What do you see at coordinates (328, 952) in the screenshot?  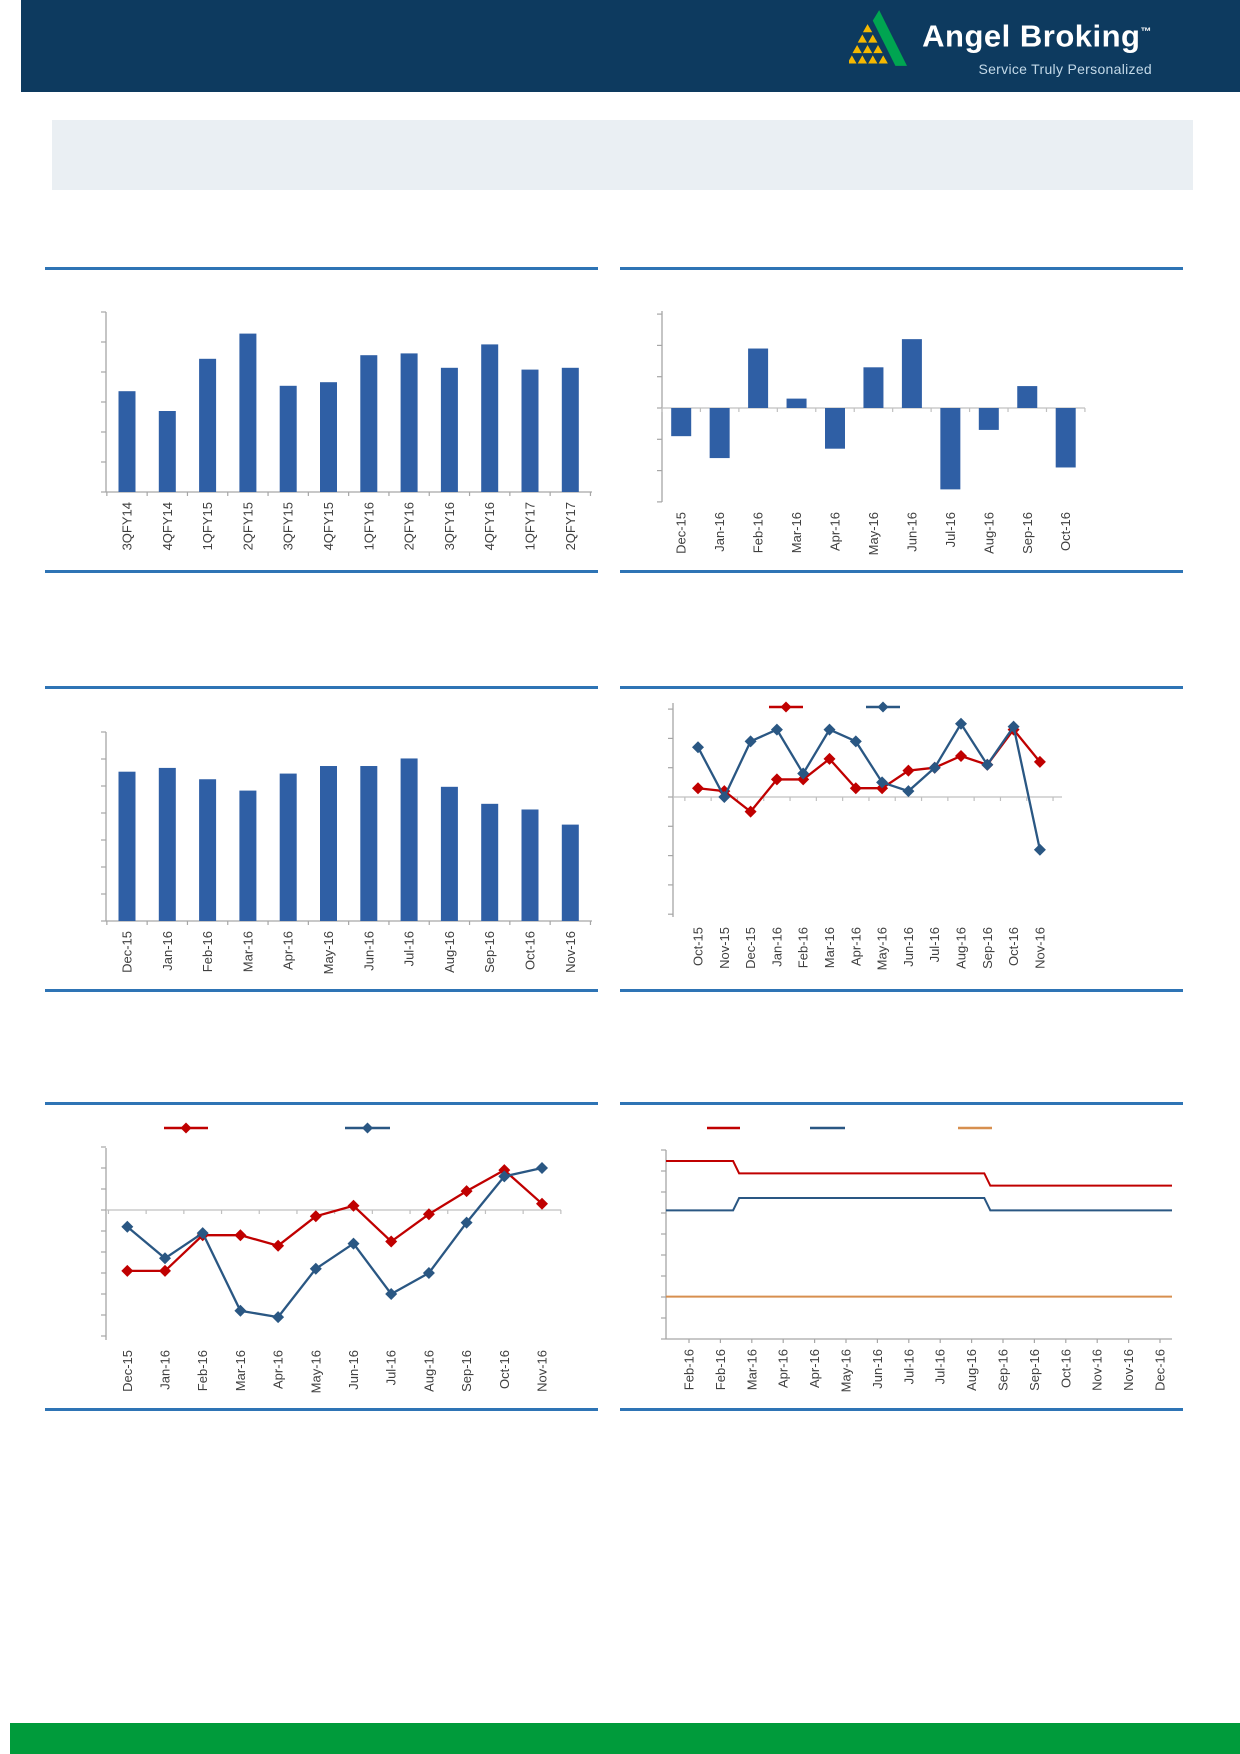 I see `x-label-May-16: May-16` at bounding box center [328, 952].